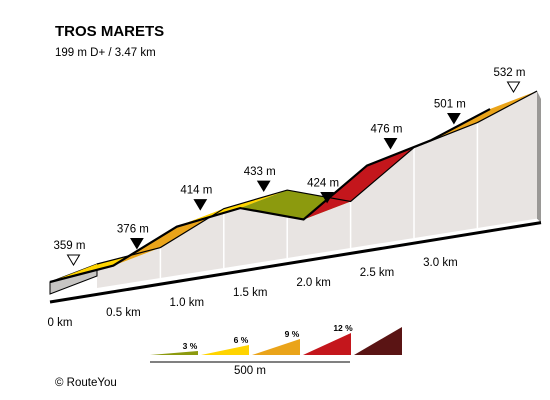 This screenshot has width=550, height=400. Describe the element at coordinates (538, 157) in the screenshot. I see `wall-right-face` at that location.